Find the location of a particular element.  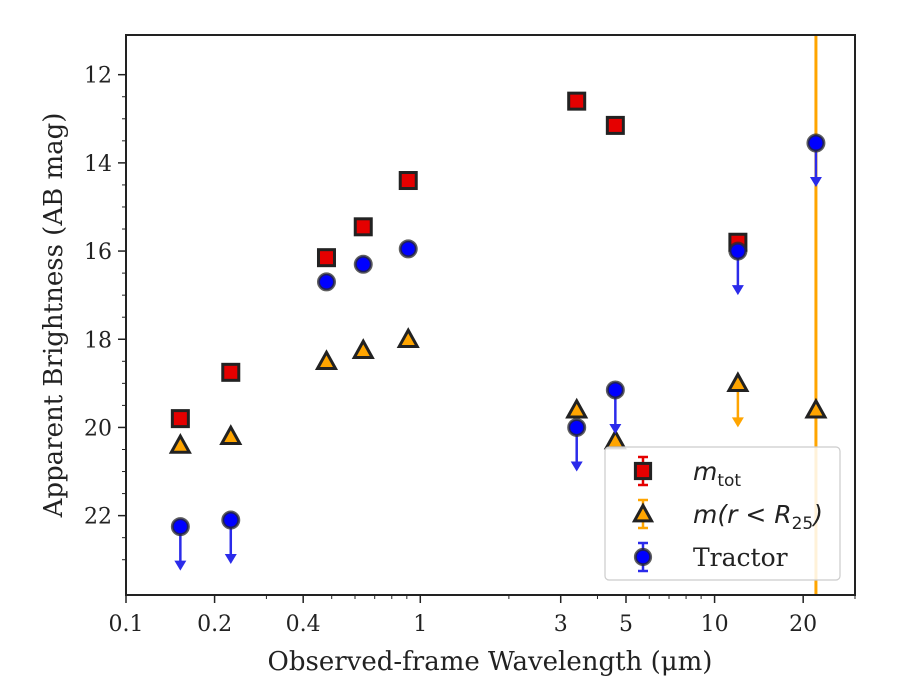

y-tick-label: 18 is located at coordinates (98, 340).